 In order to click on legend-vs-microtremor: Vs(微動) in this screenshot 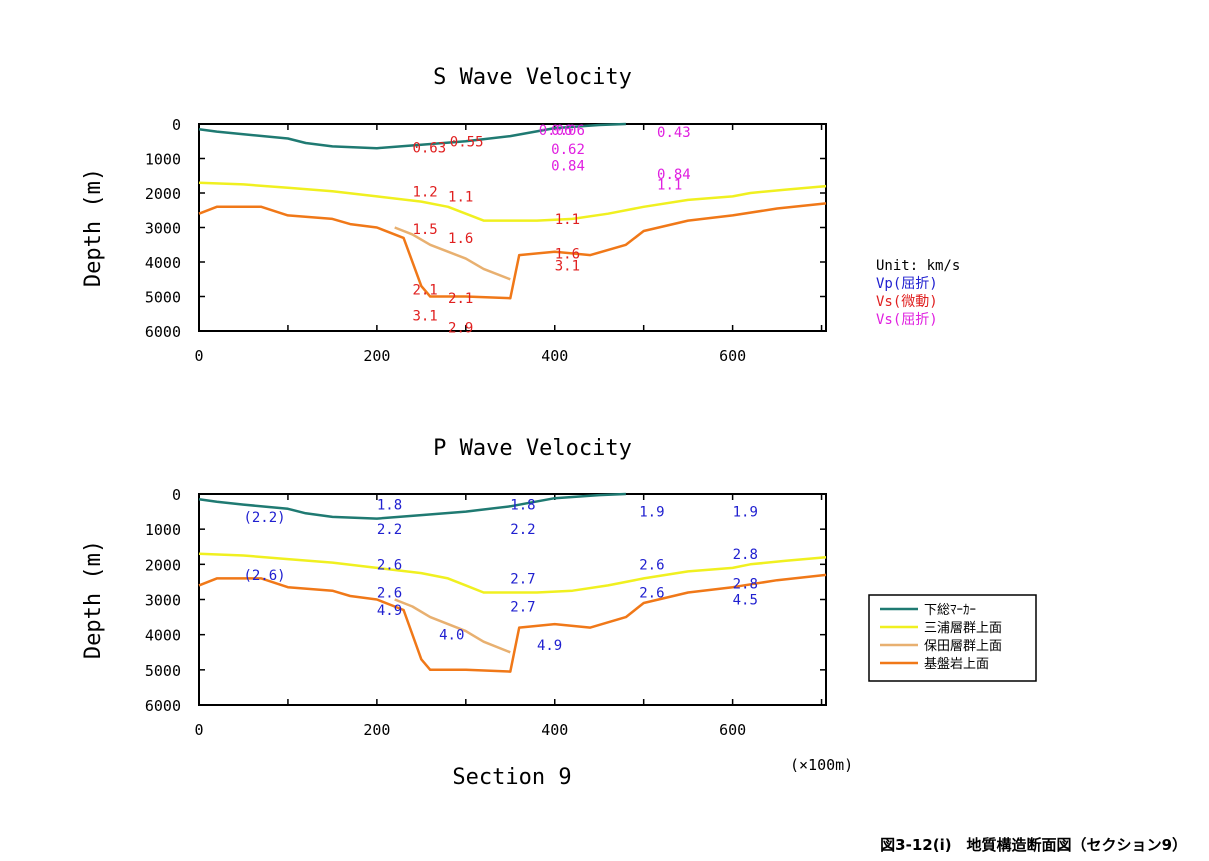, I will do `click(907, 302)`.